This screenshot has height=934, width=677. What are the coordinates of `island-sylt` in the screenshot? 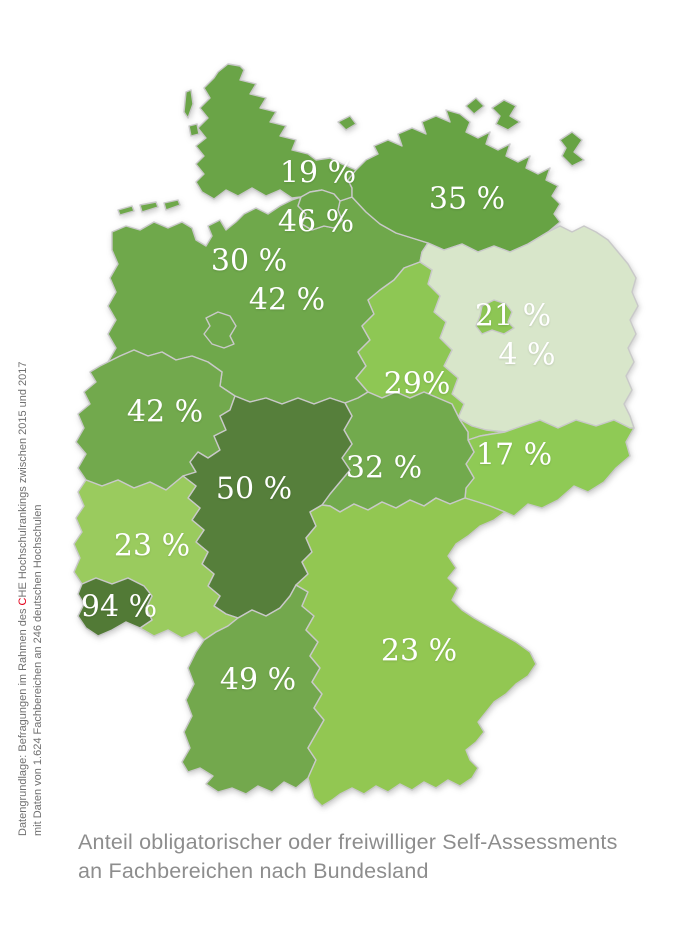 It's located at (188, 104).